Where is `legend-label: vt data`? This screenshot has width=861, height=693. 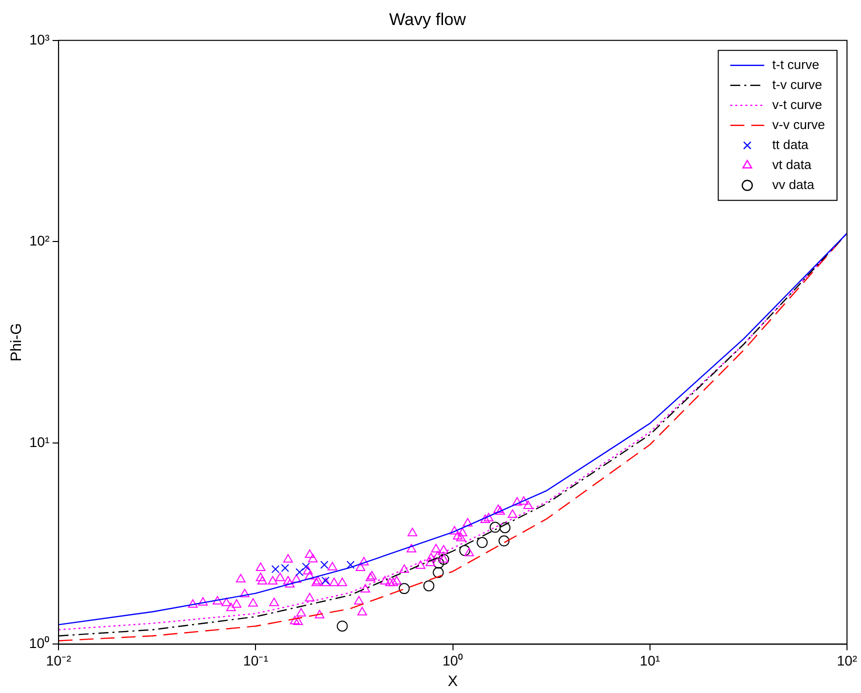
legend-label: vt data is located at coordinates (792, 164).